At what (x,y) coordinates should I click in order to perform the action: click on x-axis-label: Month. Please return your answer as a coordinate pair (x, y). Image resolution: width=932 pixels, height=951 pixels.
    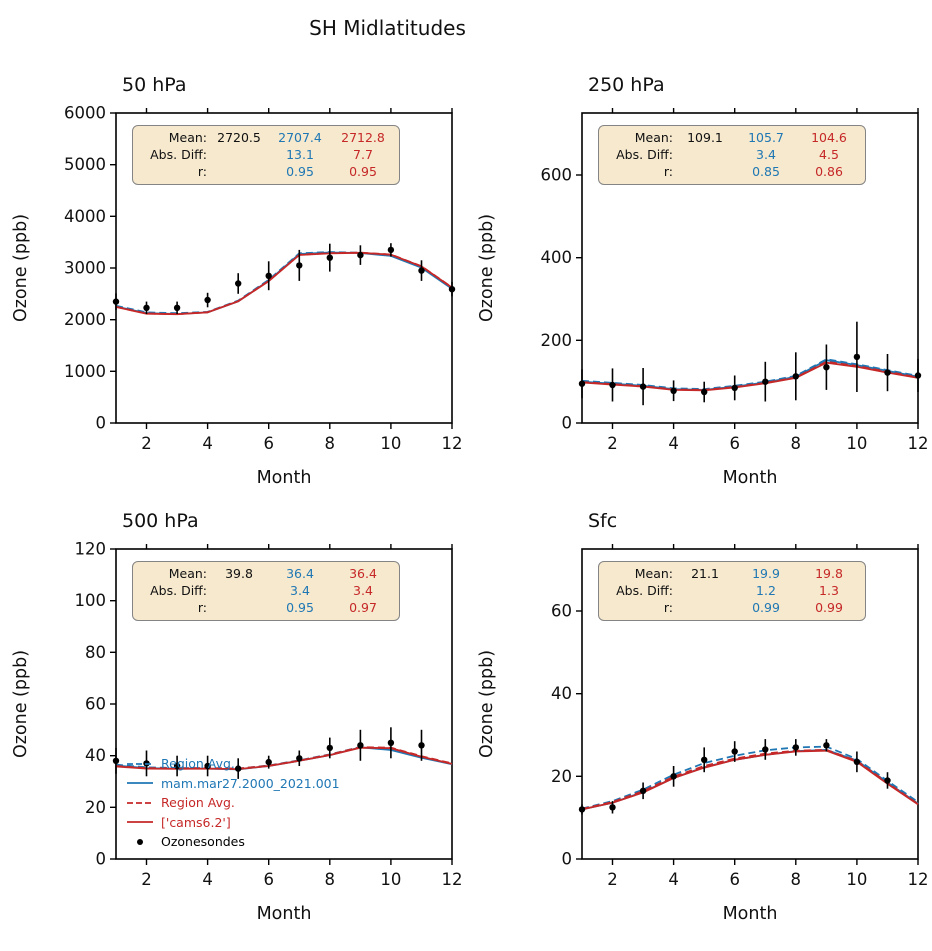
    Looking at the image, I should click on (284, 478).